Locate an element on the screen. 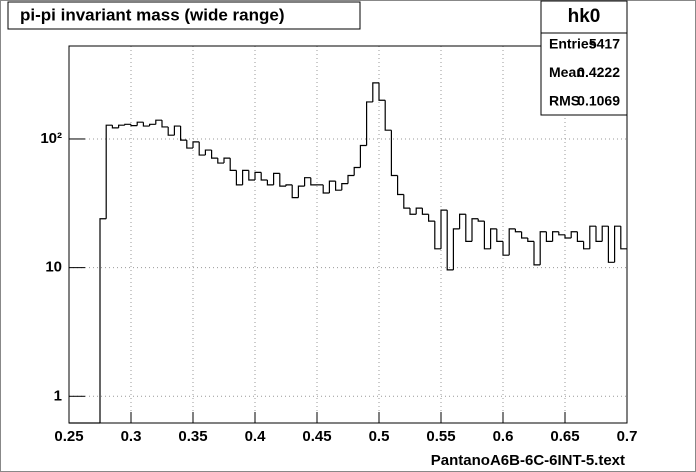  stats-label: Entries is located at coordinates (573, 44).